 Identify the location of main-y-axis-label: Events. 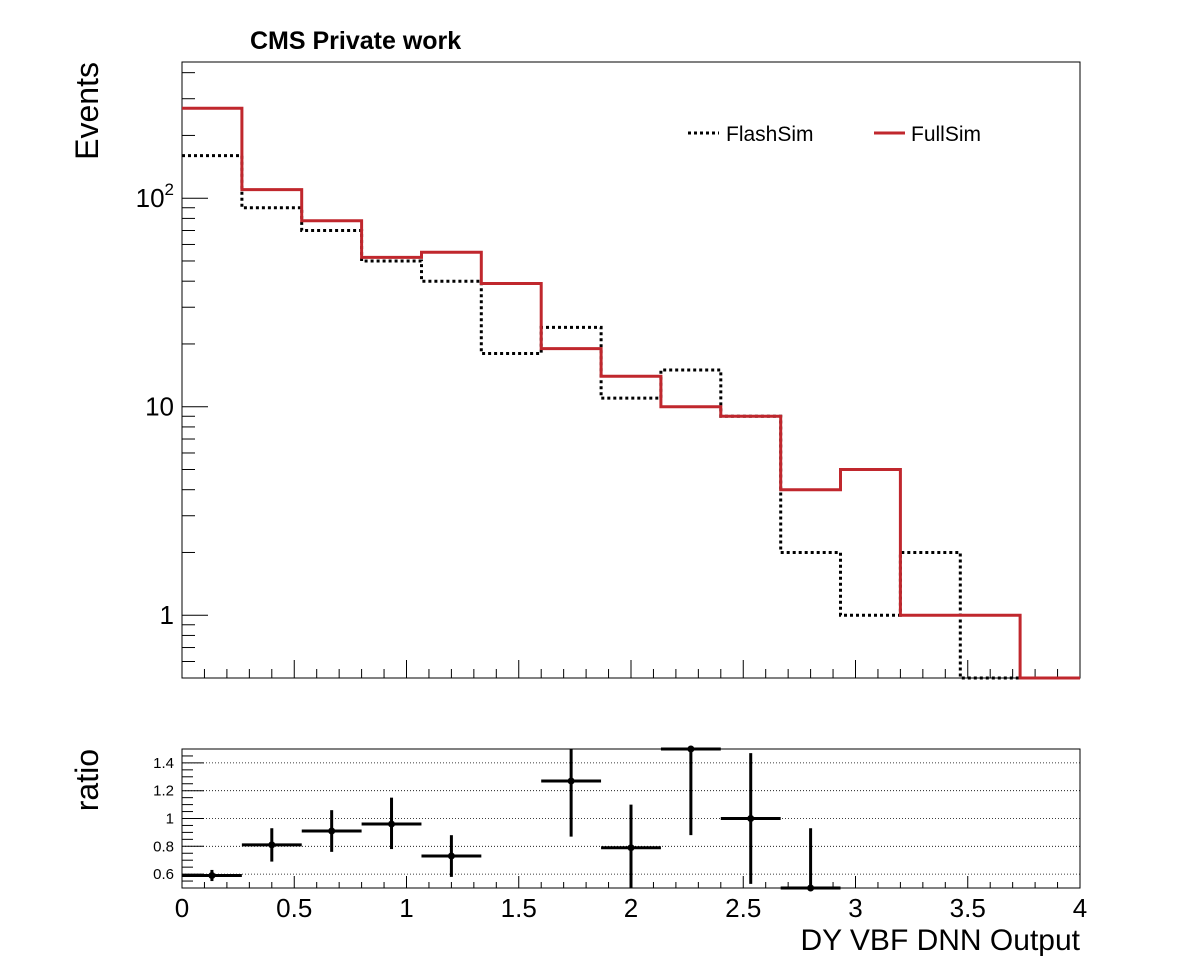
(87, 111).